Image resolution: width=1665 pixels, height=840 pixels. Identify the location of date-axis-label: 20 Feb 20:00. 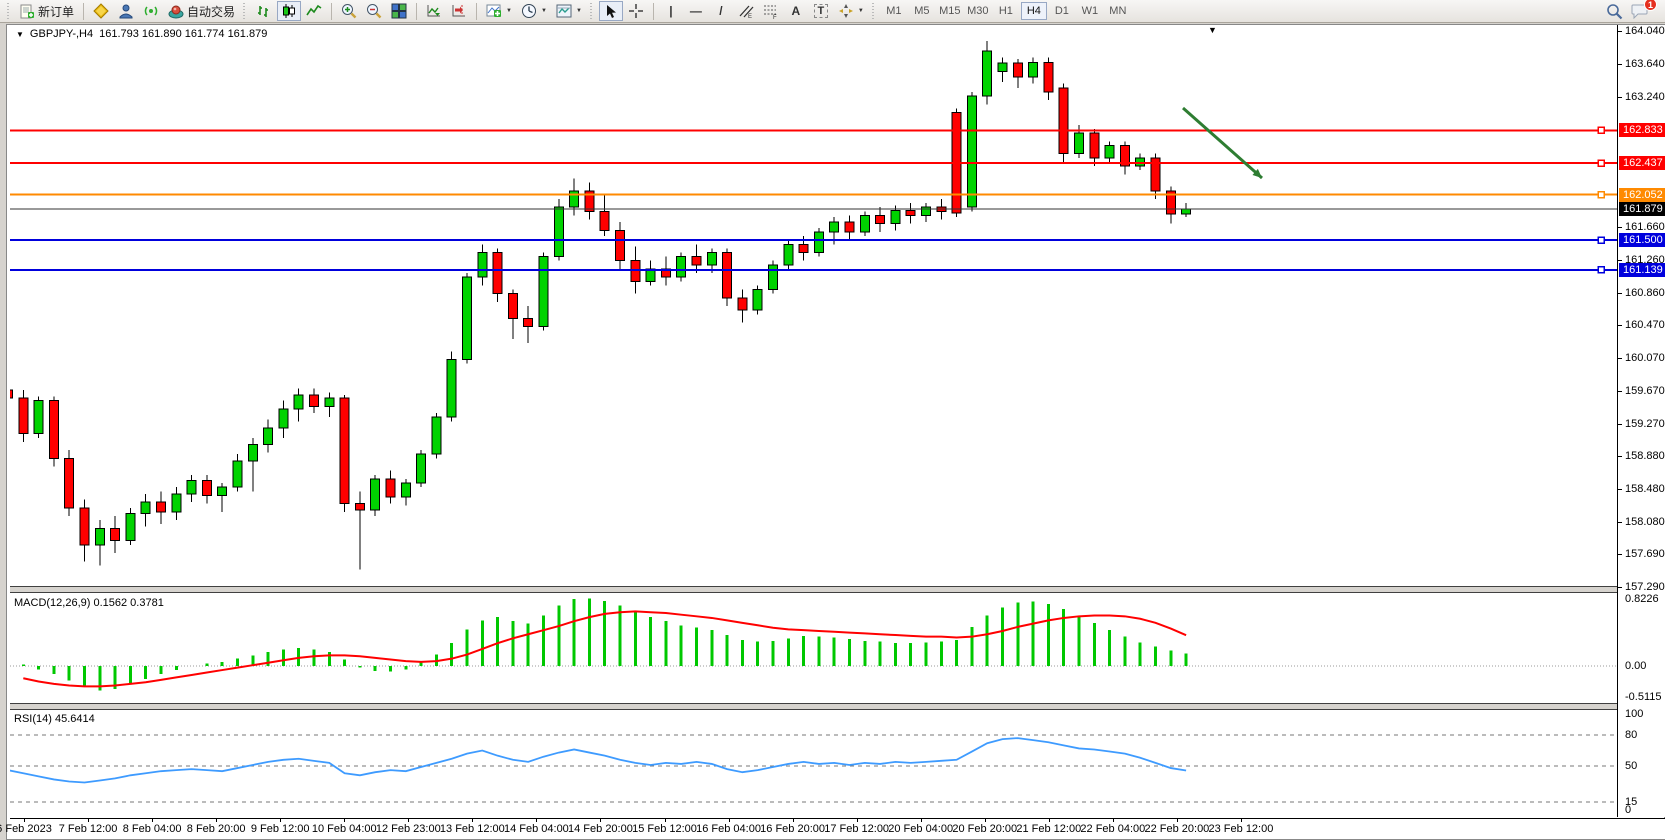
(985, 829).